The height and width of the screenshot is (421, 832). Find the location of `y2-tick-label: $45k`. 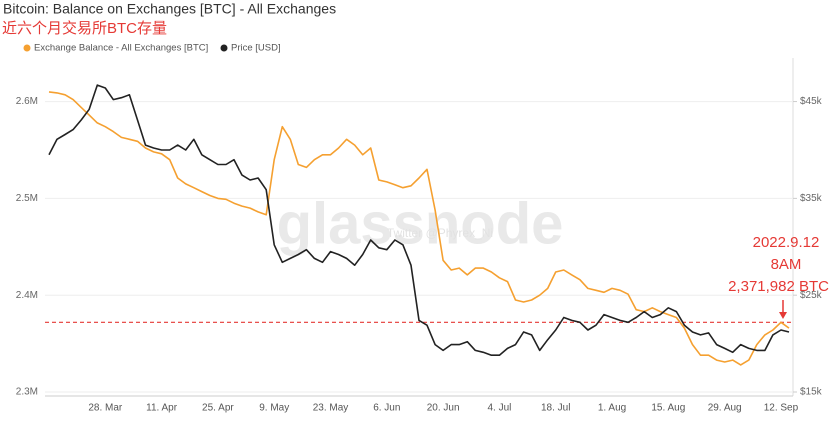

y2-tick-label: $45k is located at coordinates (811, 101).